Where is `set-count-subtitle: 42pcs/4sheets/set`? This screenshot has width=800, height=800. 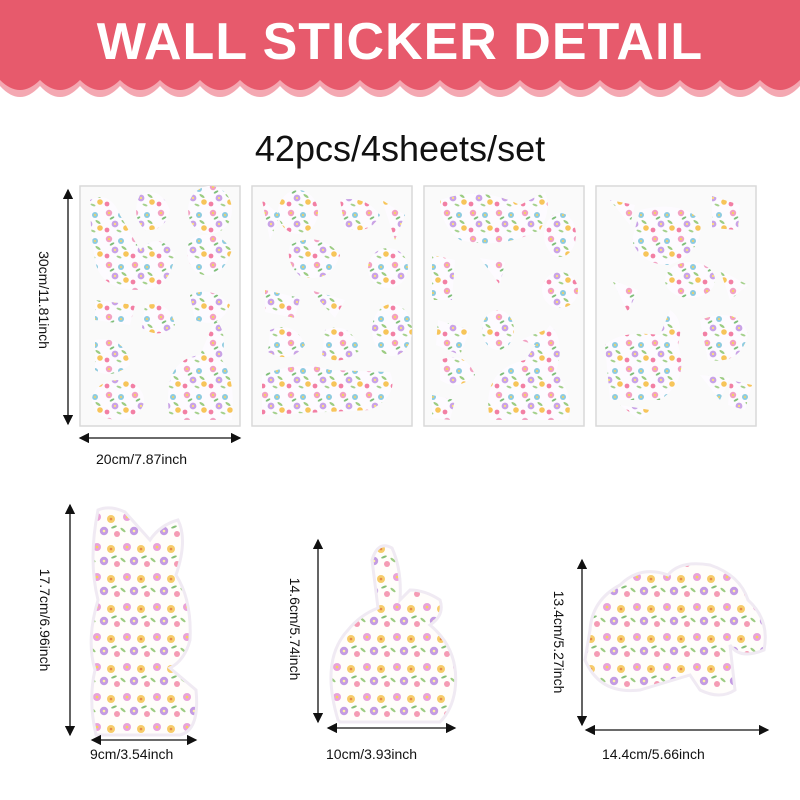 set-count-subtitle: 42pcs/4sheets/set is located at coordinates (400, 148).